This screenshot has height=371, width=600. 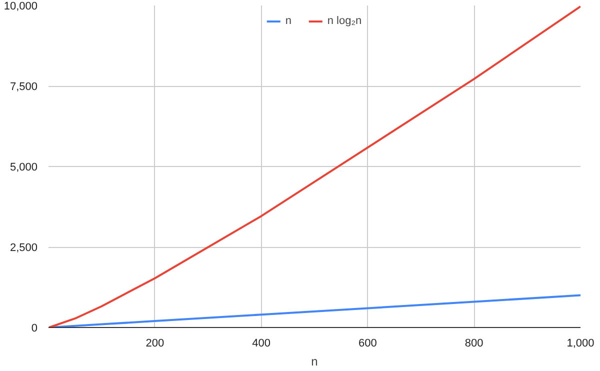 What do you see at coordinates (24, 168) in the screenshot?
I see `y-tick-label: 5,000` at bounding box center [24, 168].